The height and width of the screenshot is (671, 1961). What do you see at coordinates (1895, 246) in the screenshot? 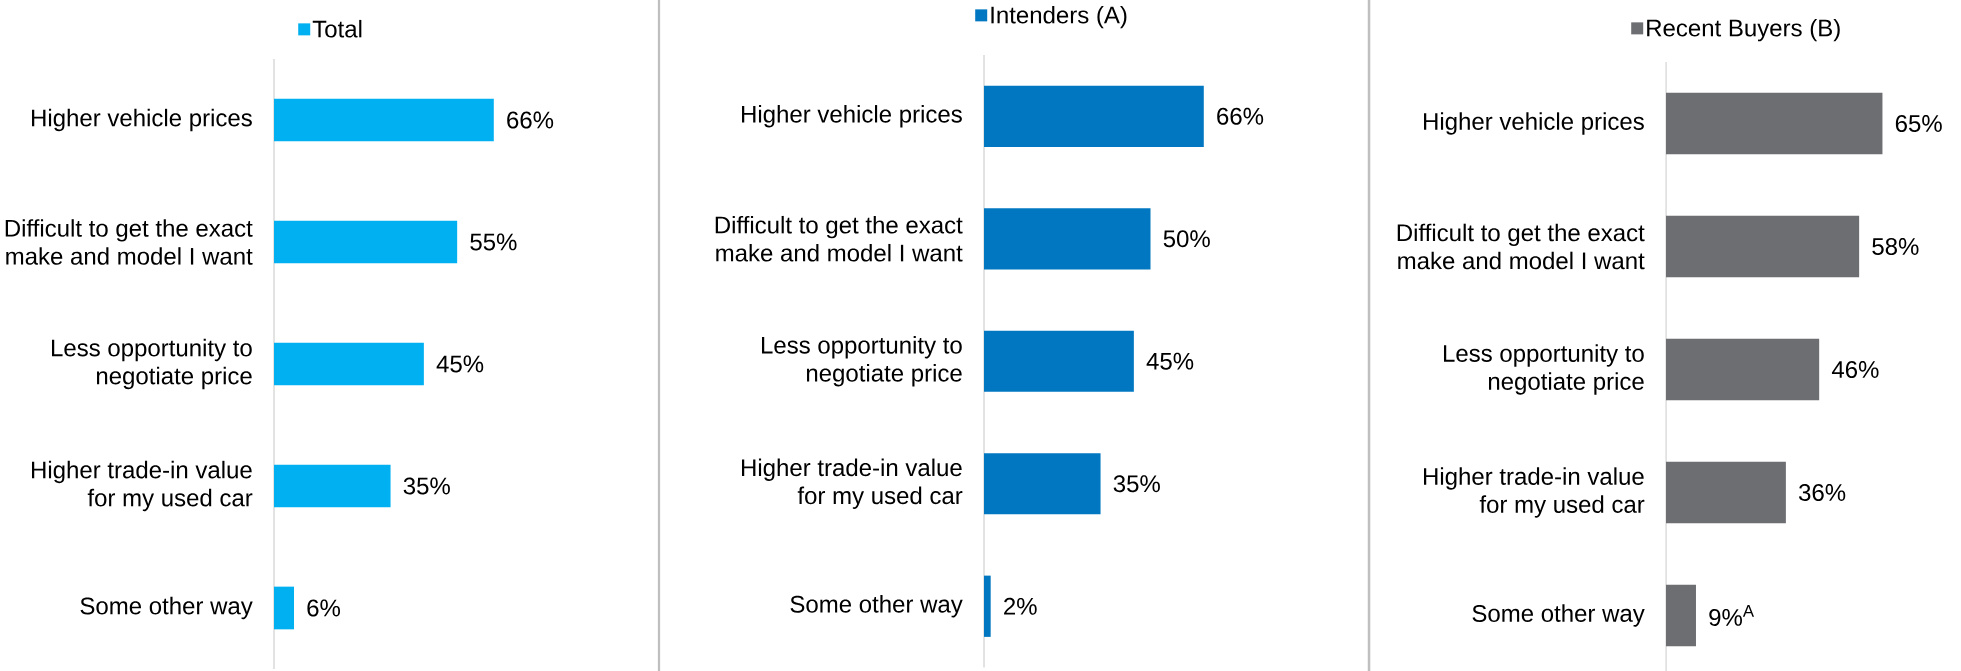
I see `data-label: 58%` at bounding box center [1895, 246].